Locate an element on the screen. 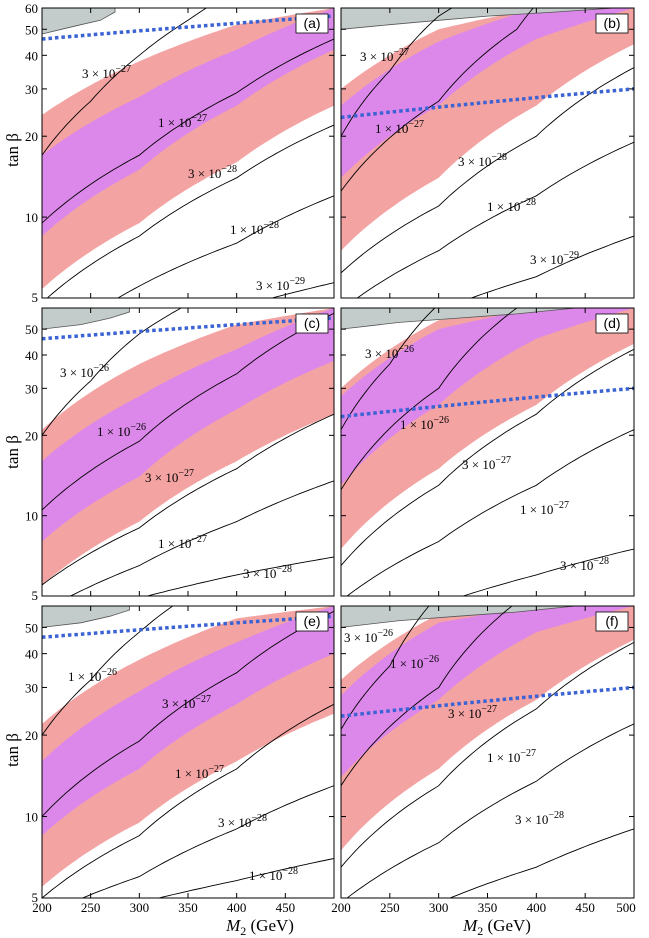  x-tick-label-right: 250 is located at coordinates (390, 907).